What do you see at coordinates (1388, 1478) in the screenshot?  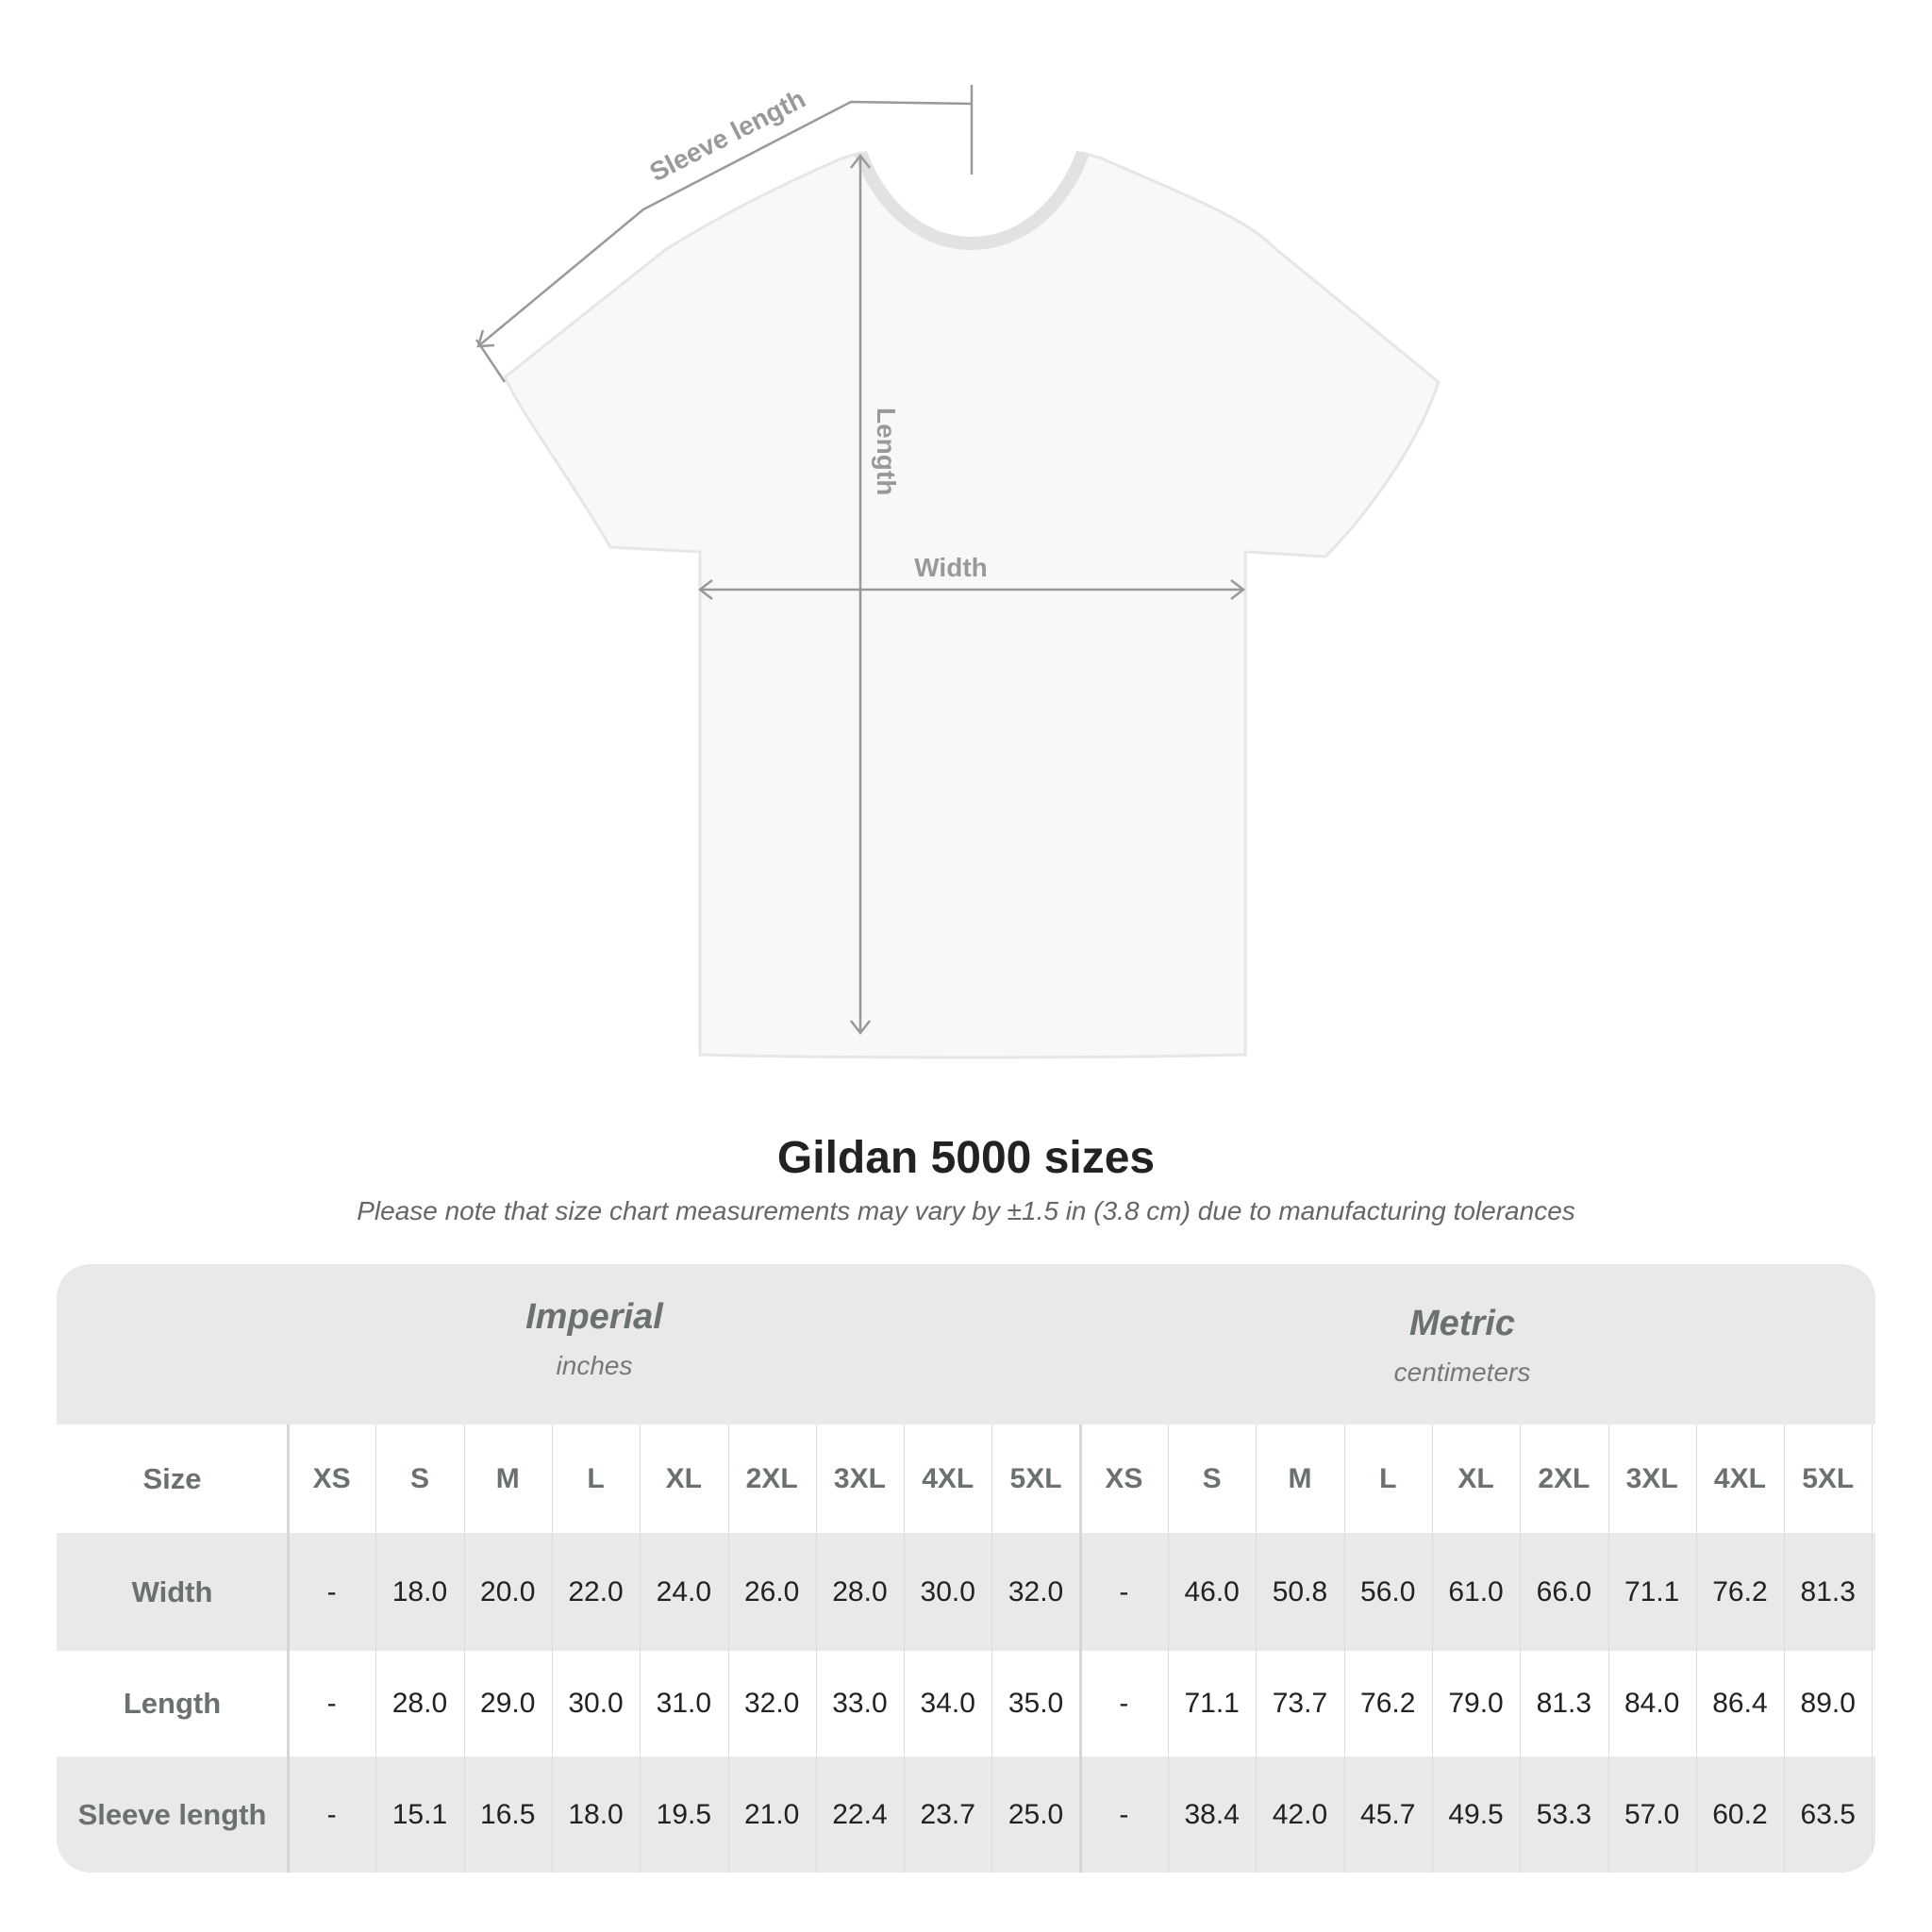 I see `size-header-metric: L` at bounding box center [1388, 1478].